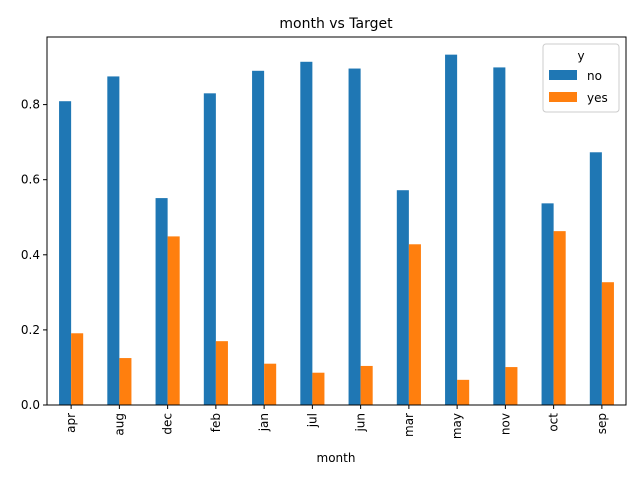 This screenshot has height=480, width=640. Describe the element at coordinates (65, 253) in the screenshot. I see `bar-no-apr` at that location.